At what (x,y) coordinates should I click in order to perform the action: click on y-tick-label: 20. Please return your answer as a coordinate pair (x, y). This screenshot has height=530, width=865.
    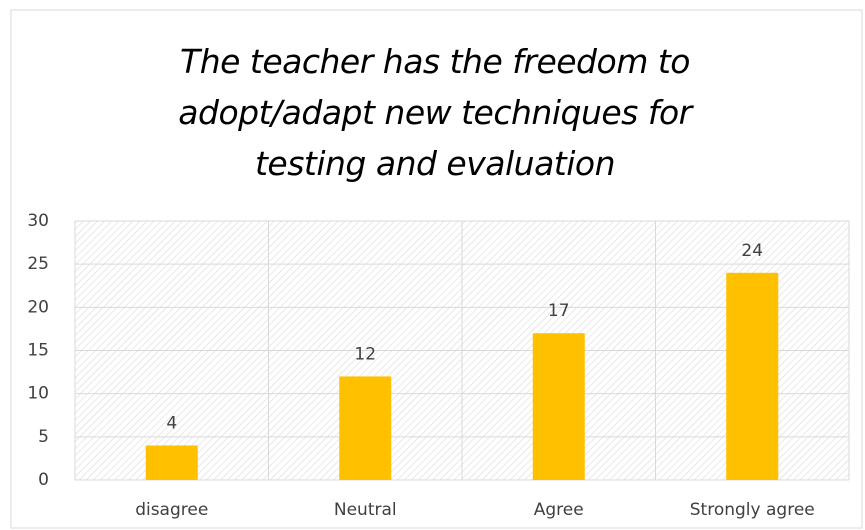
    Looking at the image, I should click on (38, 307).